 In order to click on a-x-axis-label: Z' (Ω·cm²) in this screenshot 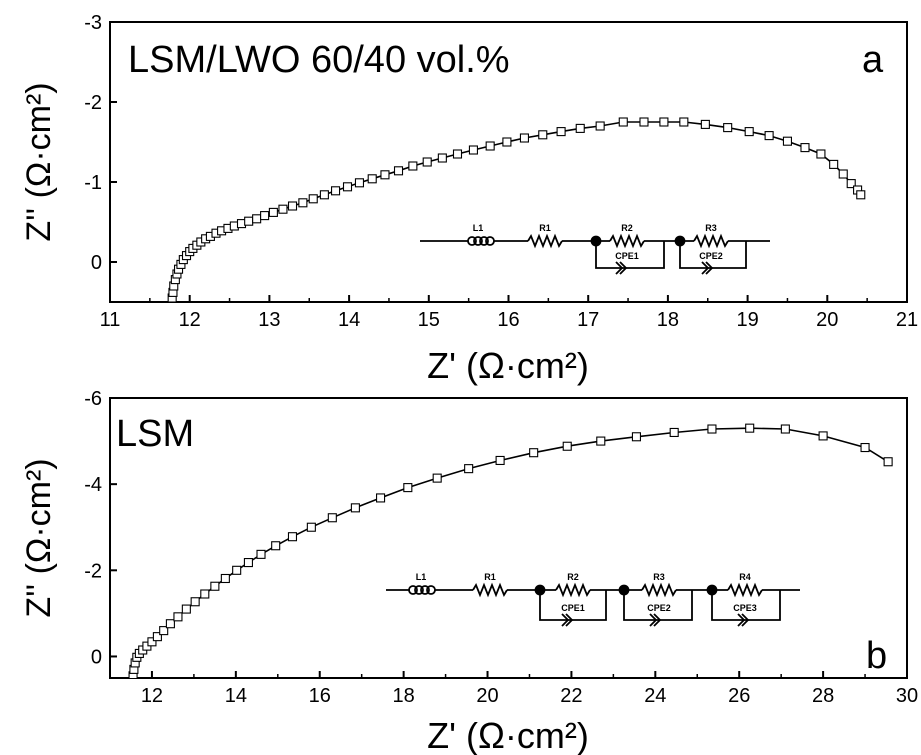, I will do `click(508, 365)`.